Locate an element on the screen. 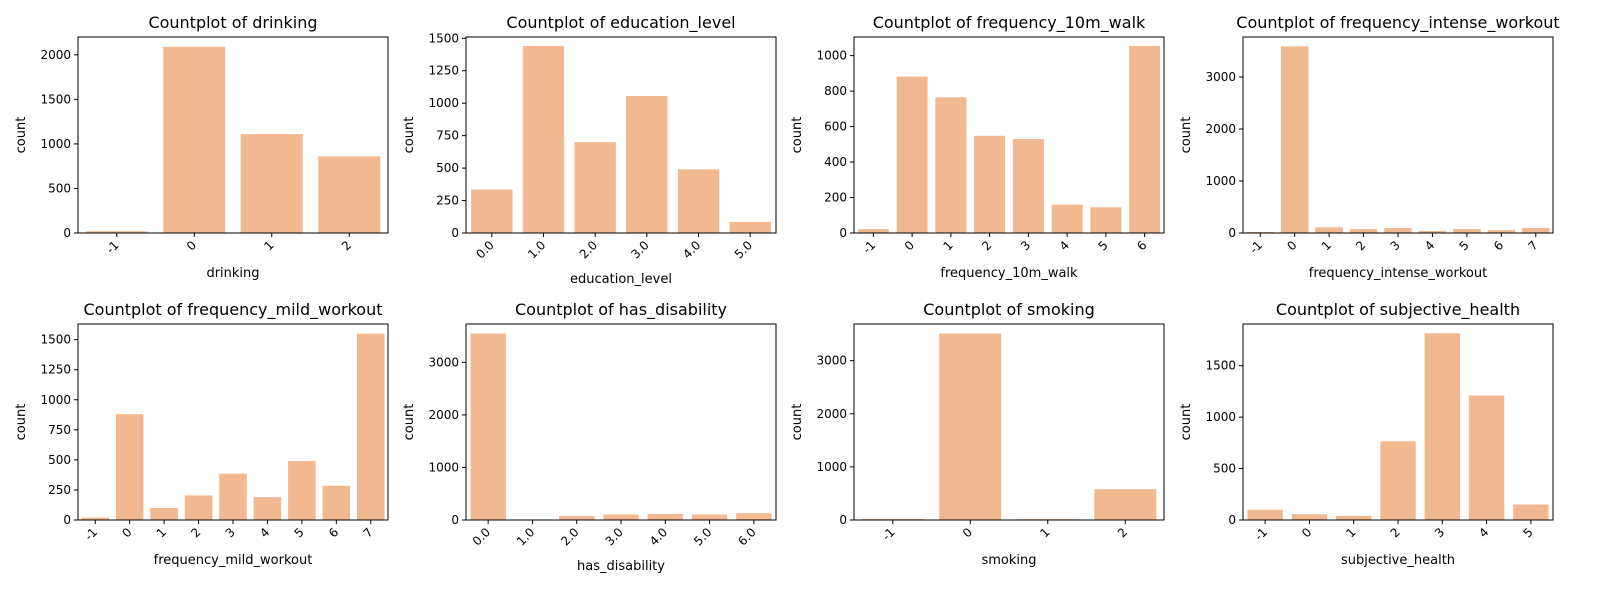 The image size is (1600, 600). chart-title: Countplot of subjective_health is located at coordinates (1398, 310).